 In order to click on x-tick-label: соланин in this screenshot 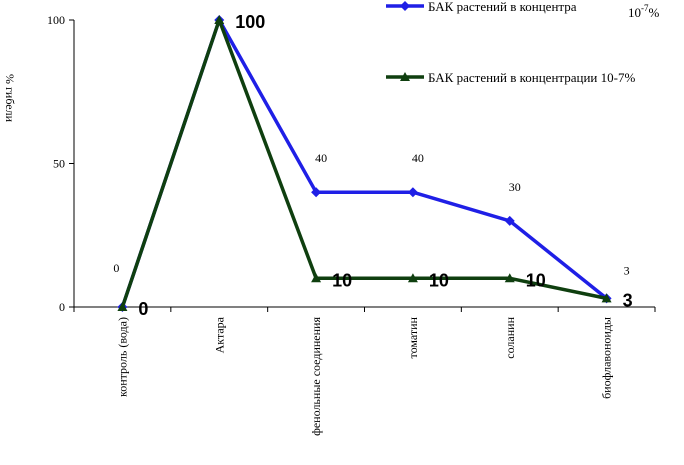, I will do `click(510, 337)`.